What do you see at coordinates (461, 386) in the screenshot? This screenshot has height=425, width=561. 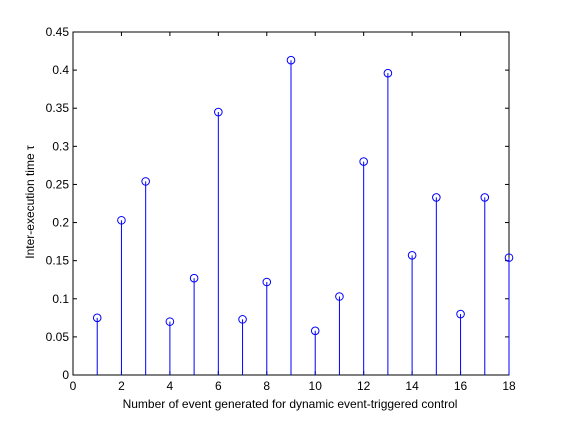 I see `x-tick-label: 16` at bounding box center [461, 386].